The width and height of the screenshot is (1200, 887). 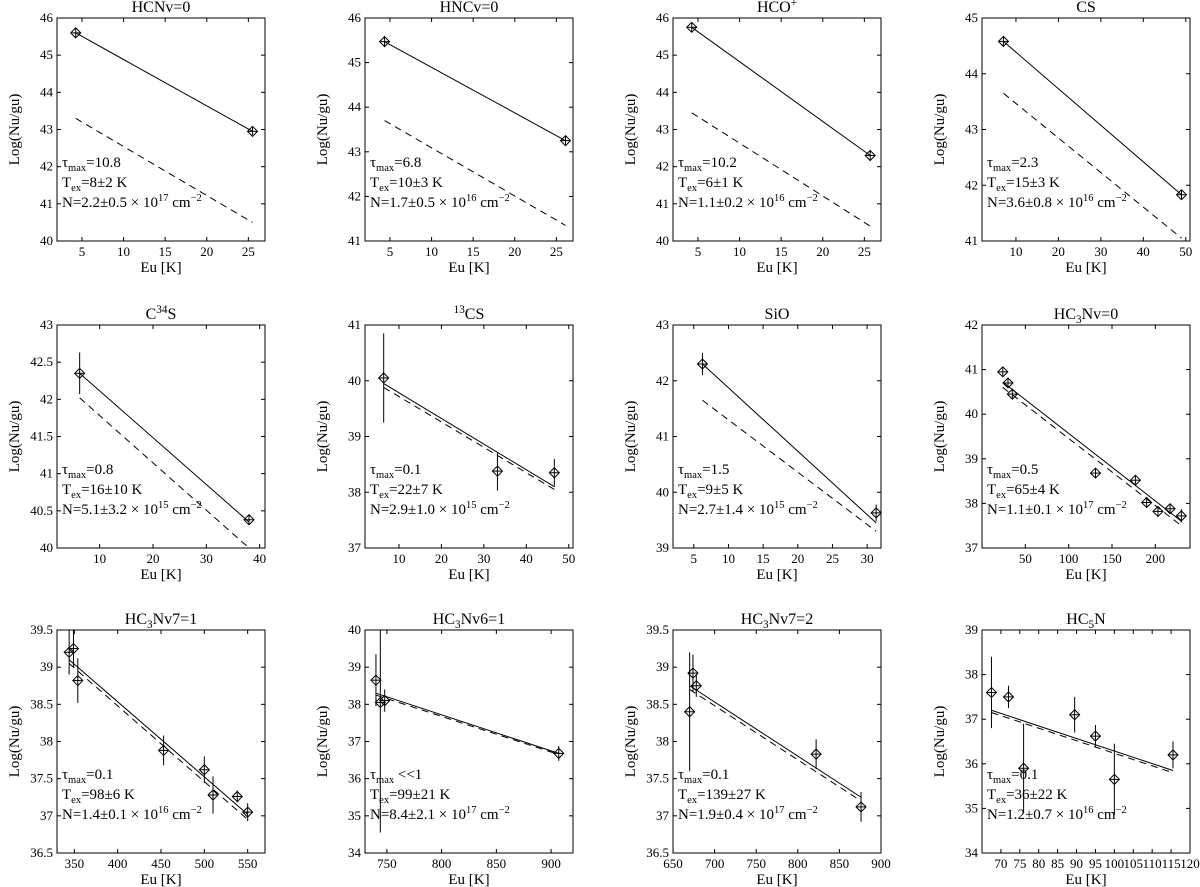 I want to click on x-tick-label: 650, so click(x=673, y=863).